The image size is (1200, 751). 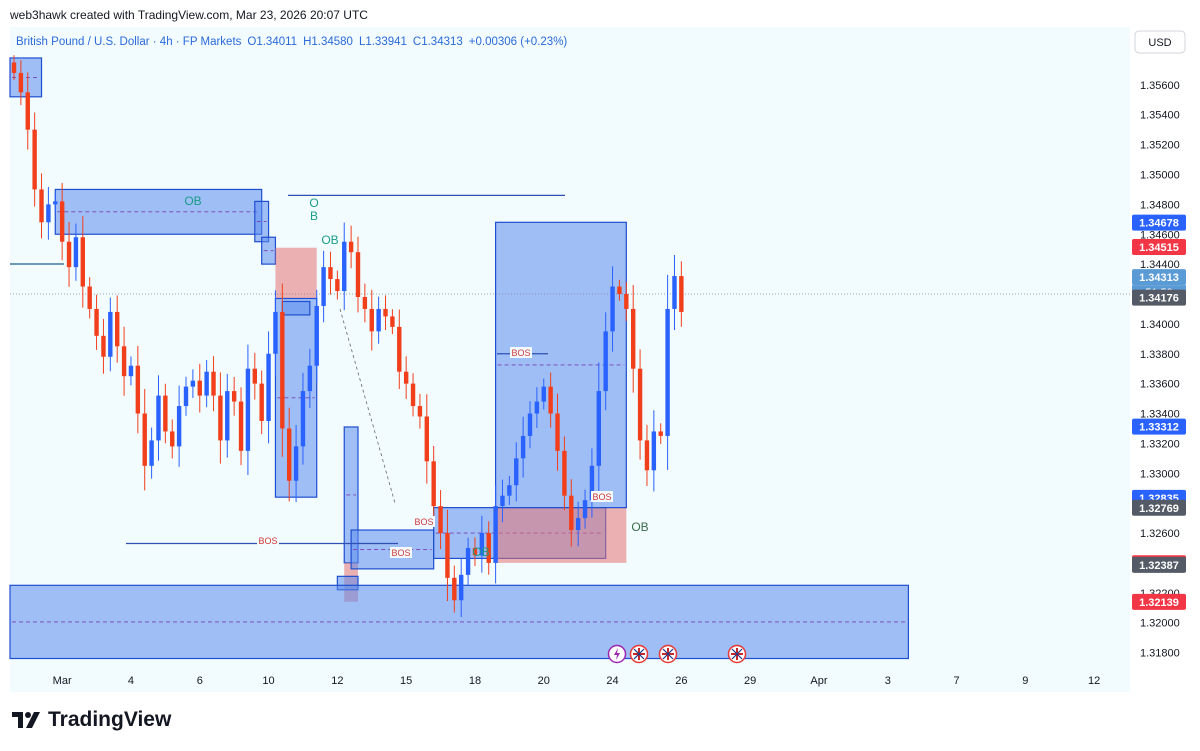 What do you see at coordinates (383, 42) in the screenshot?
I see `low-value: L1.33941` at bounding box center [383, 42].